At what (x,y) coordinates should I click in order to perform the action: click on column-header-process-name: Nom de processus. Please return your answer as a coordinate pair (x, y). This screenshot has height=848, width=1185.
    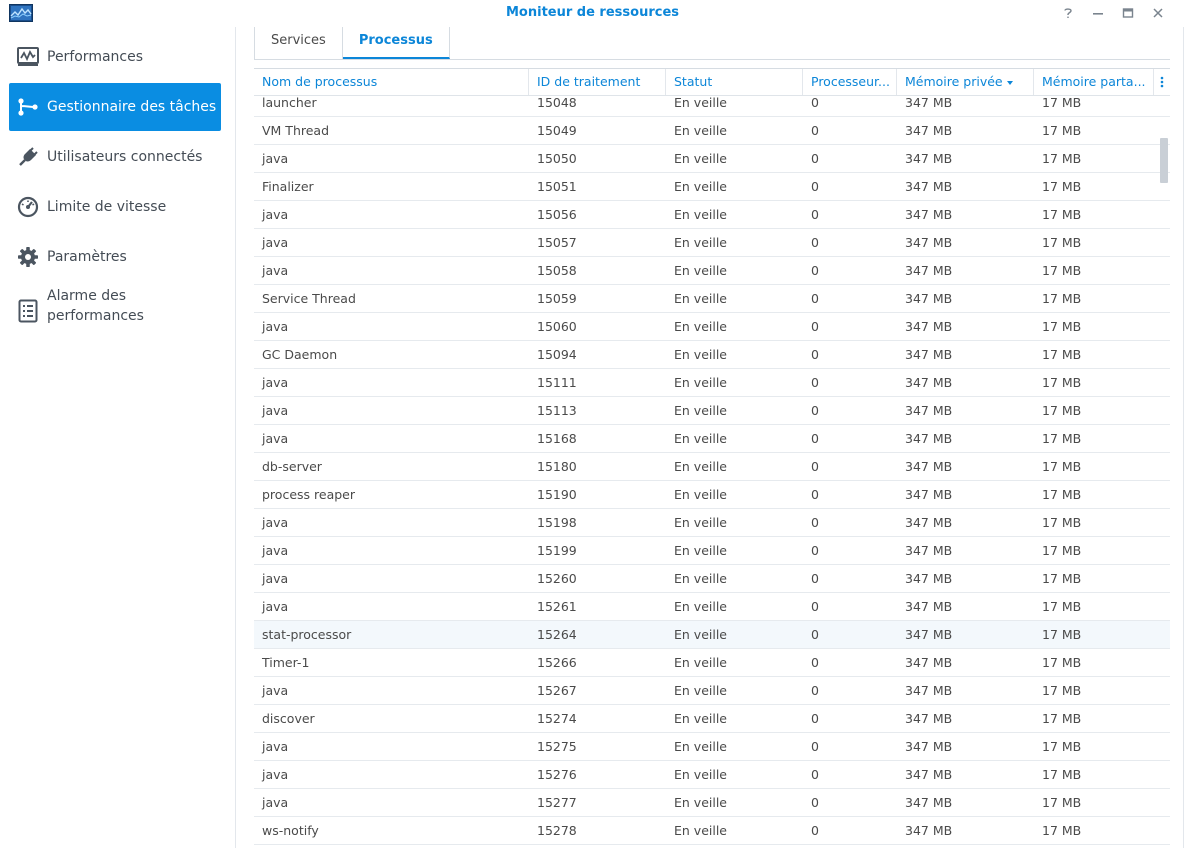
    Looking at the image, I should click on (391, 82).